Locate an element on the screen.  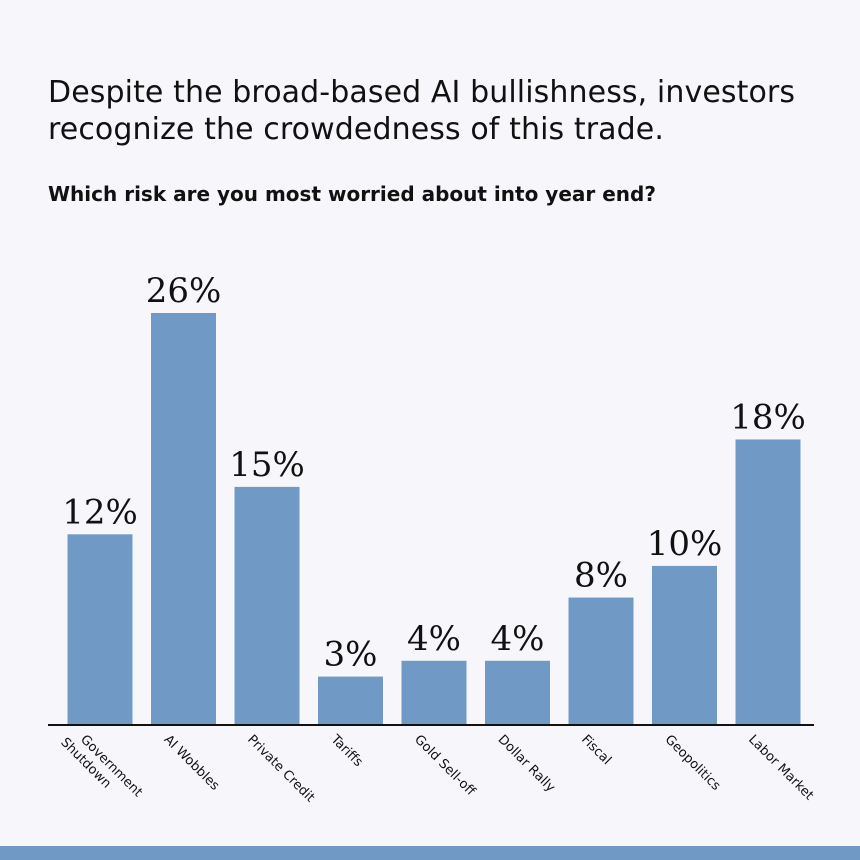
value-label: 10% is located at coordinates (685, 544).